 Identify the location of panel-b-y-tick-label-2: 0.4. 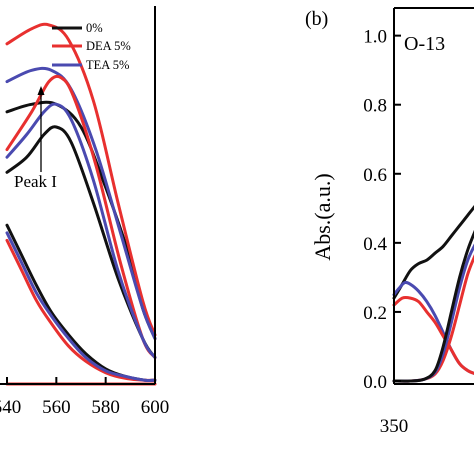
(375, 244).